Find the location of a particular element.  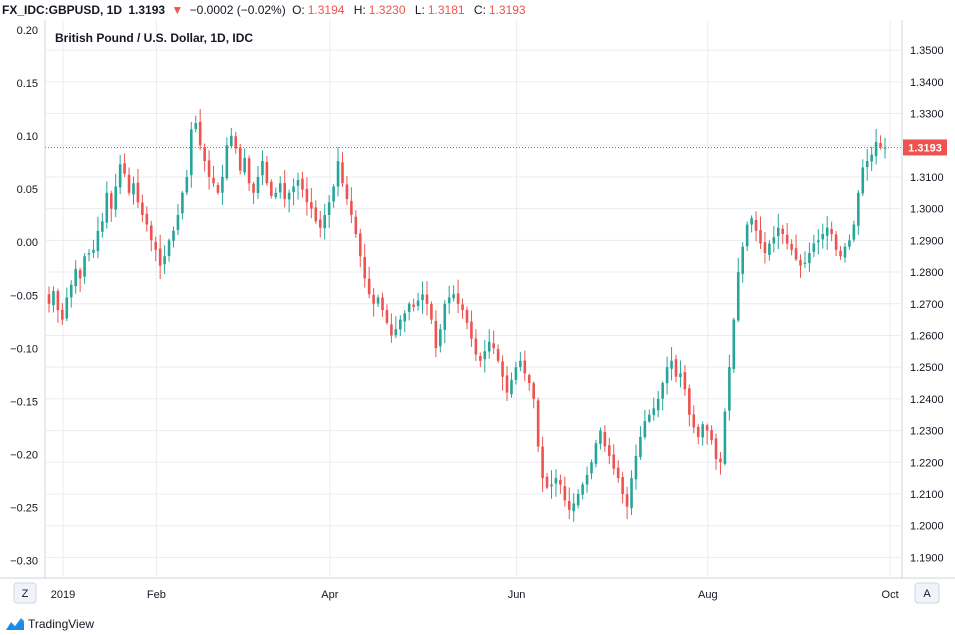

right-tick-label: 1.2700 is located at coordinates (927, 305).